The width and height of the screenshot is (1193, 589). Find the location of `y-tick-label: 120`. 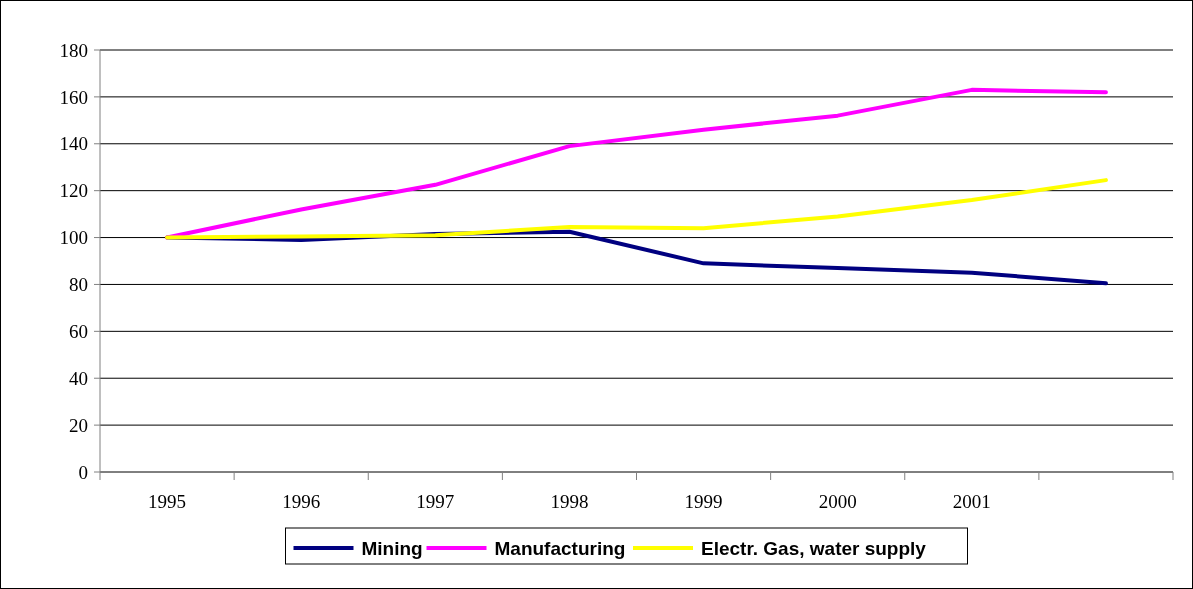

y-tick-label: 120 is located at coordinates (73, 191).